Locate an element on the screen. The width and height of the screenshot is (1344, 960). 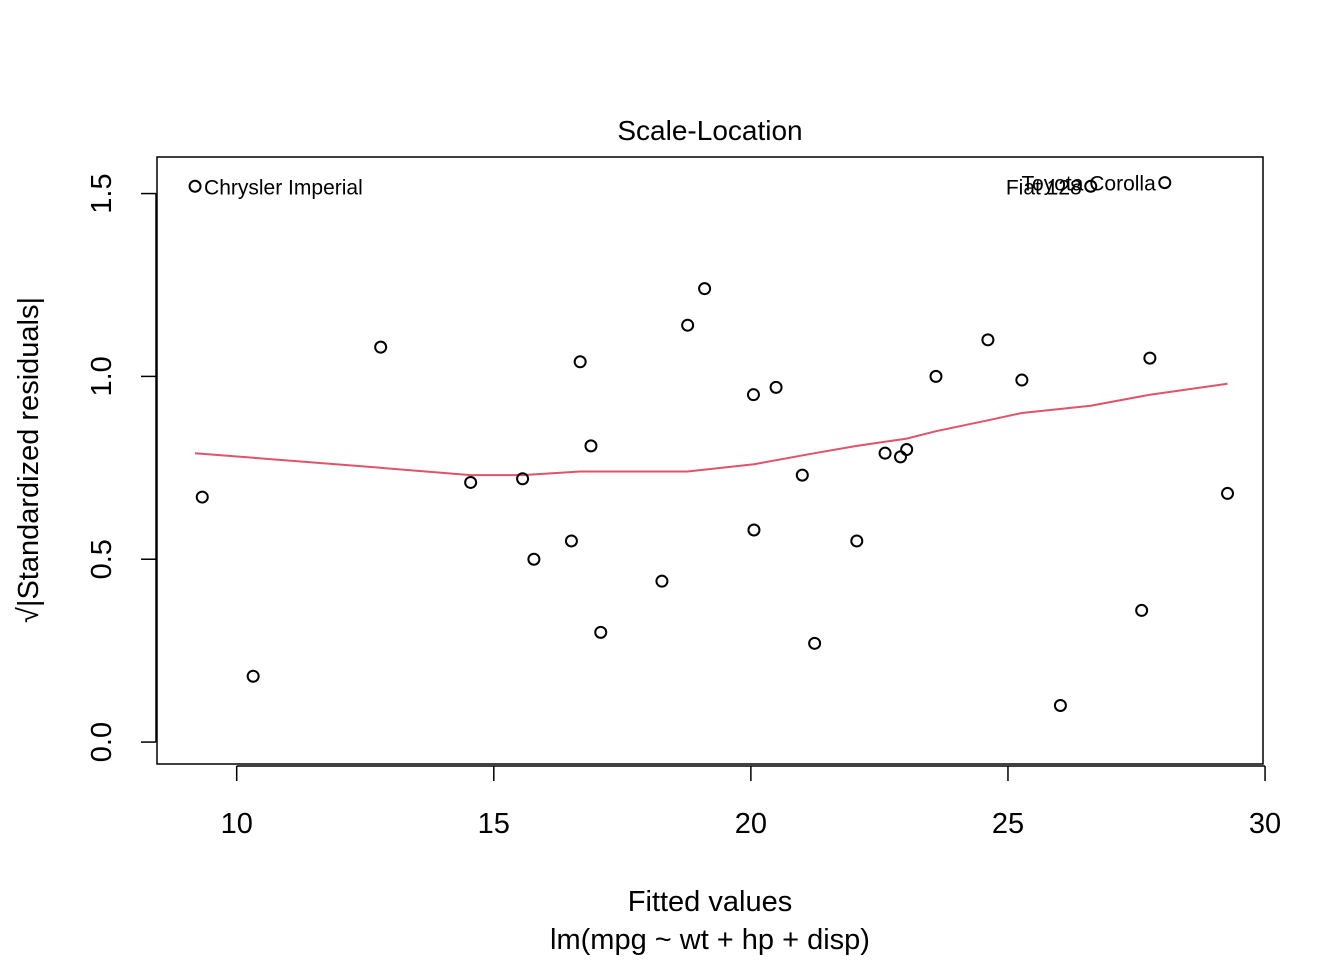
point-label: Toyota Corolla is located at coordinates (1089, 184).